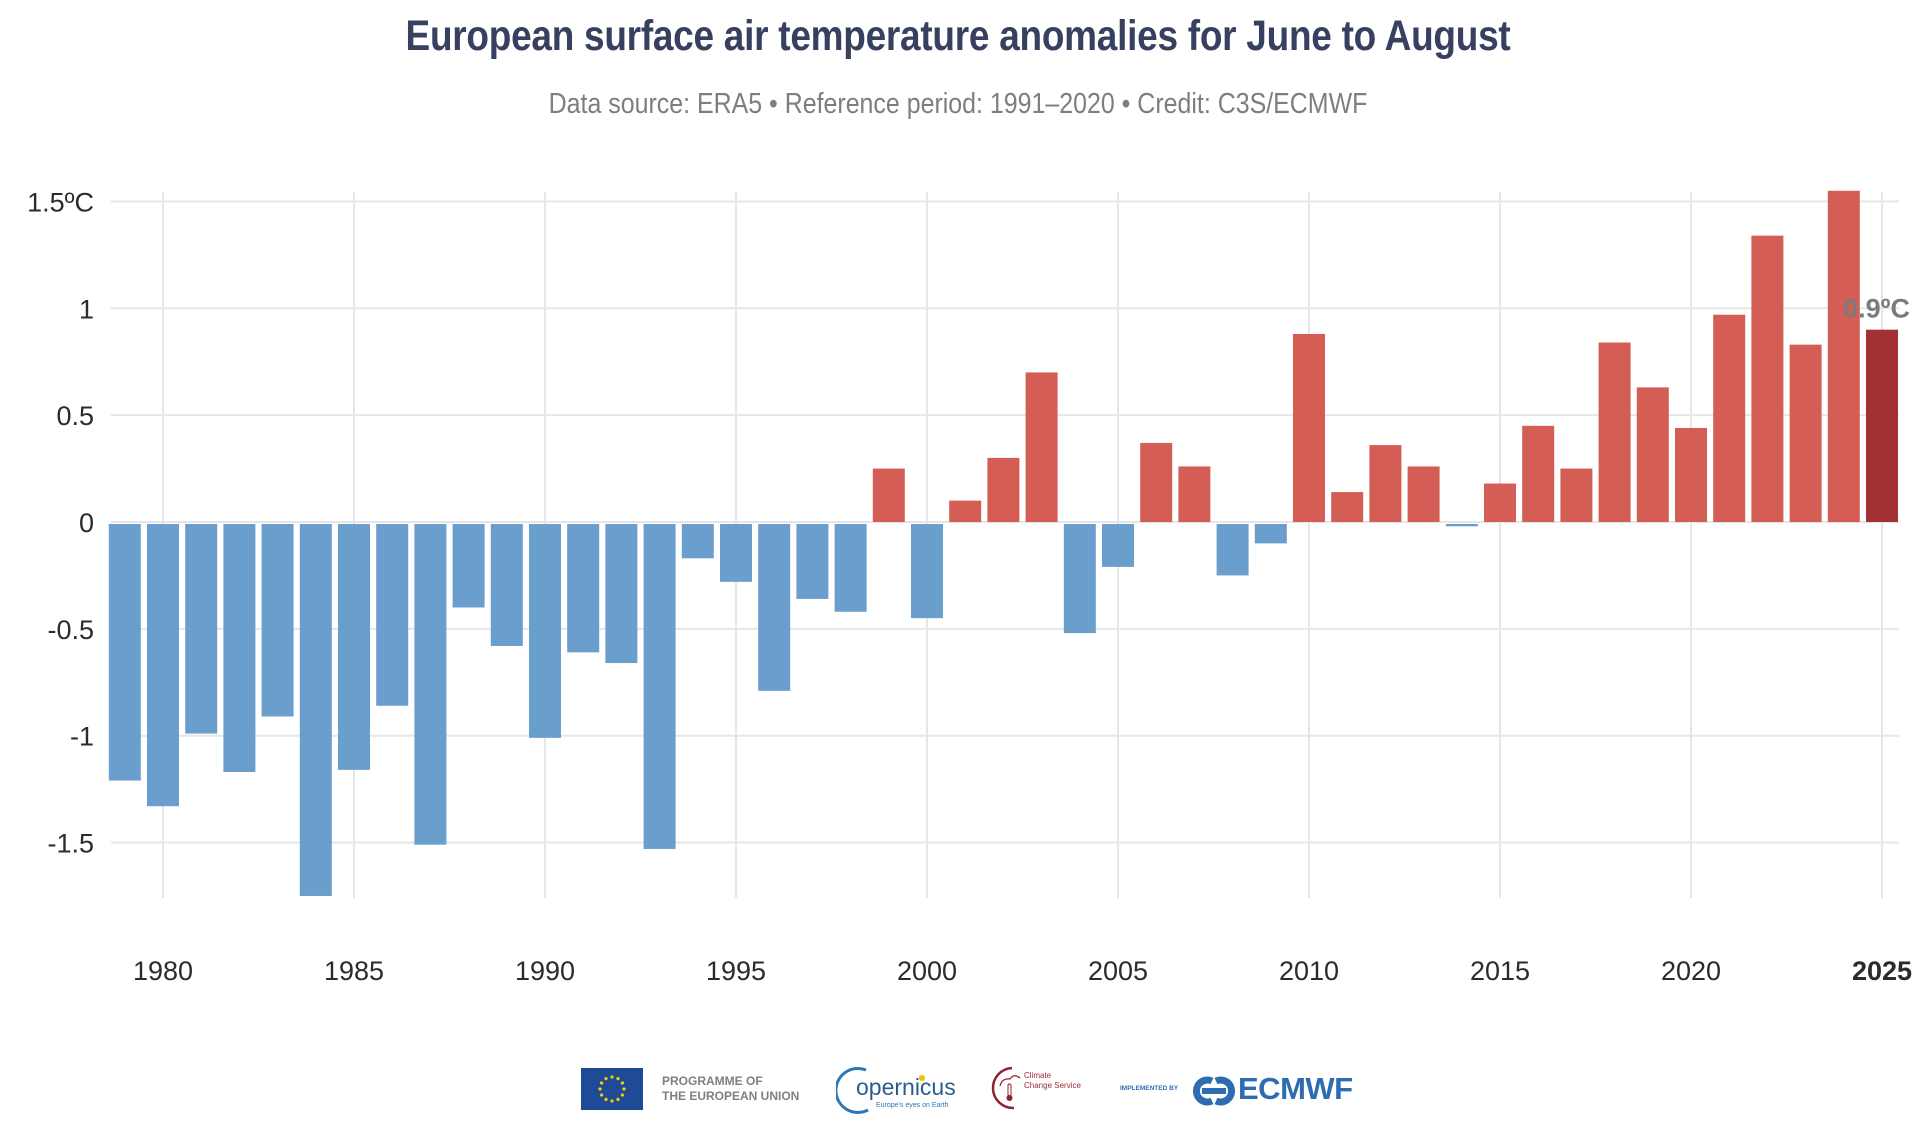  I want to click on bar-1995, so click(736, 553).